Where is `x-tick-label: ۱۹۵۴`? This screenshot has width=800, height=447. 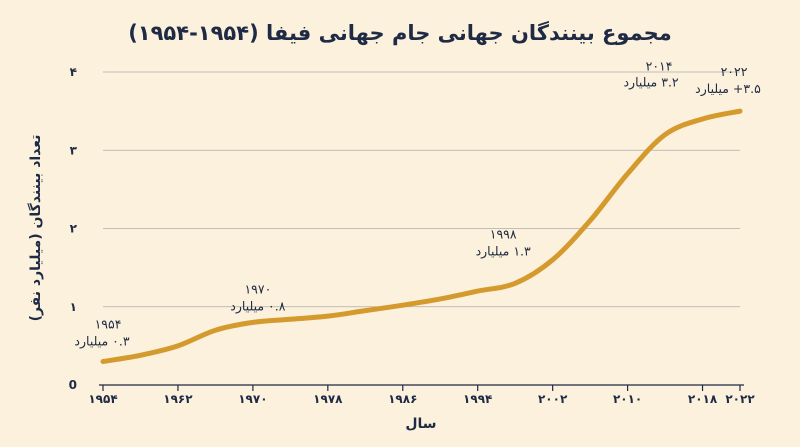 x-tick-label: ۱۹۵۴ is located at coordinates (102, 399).